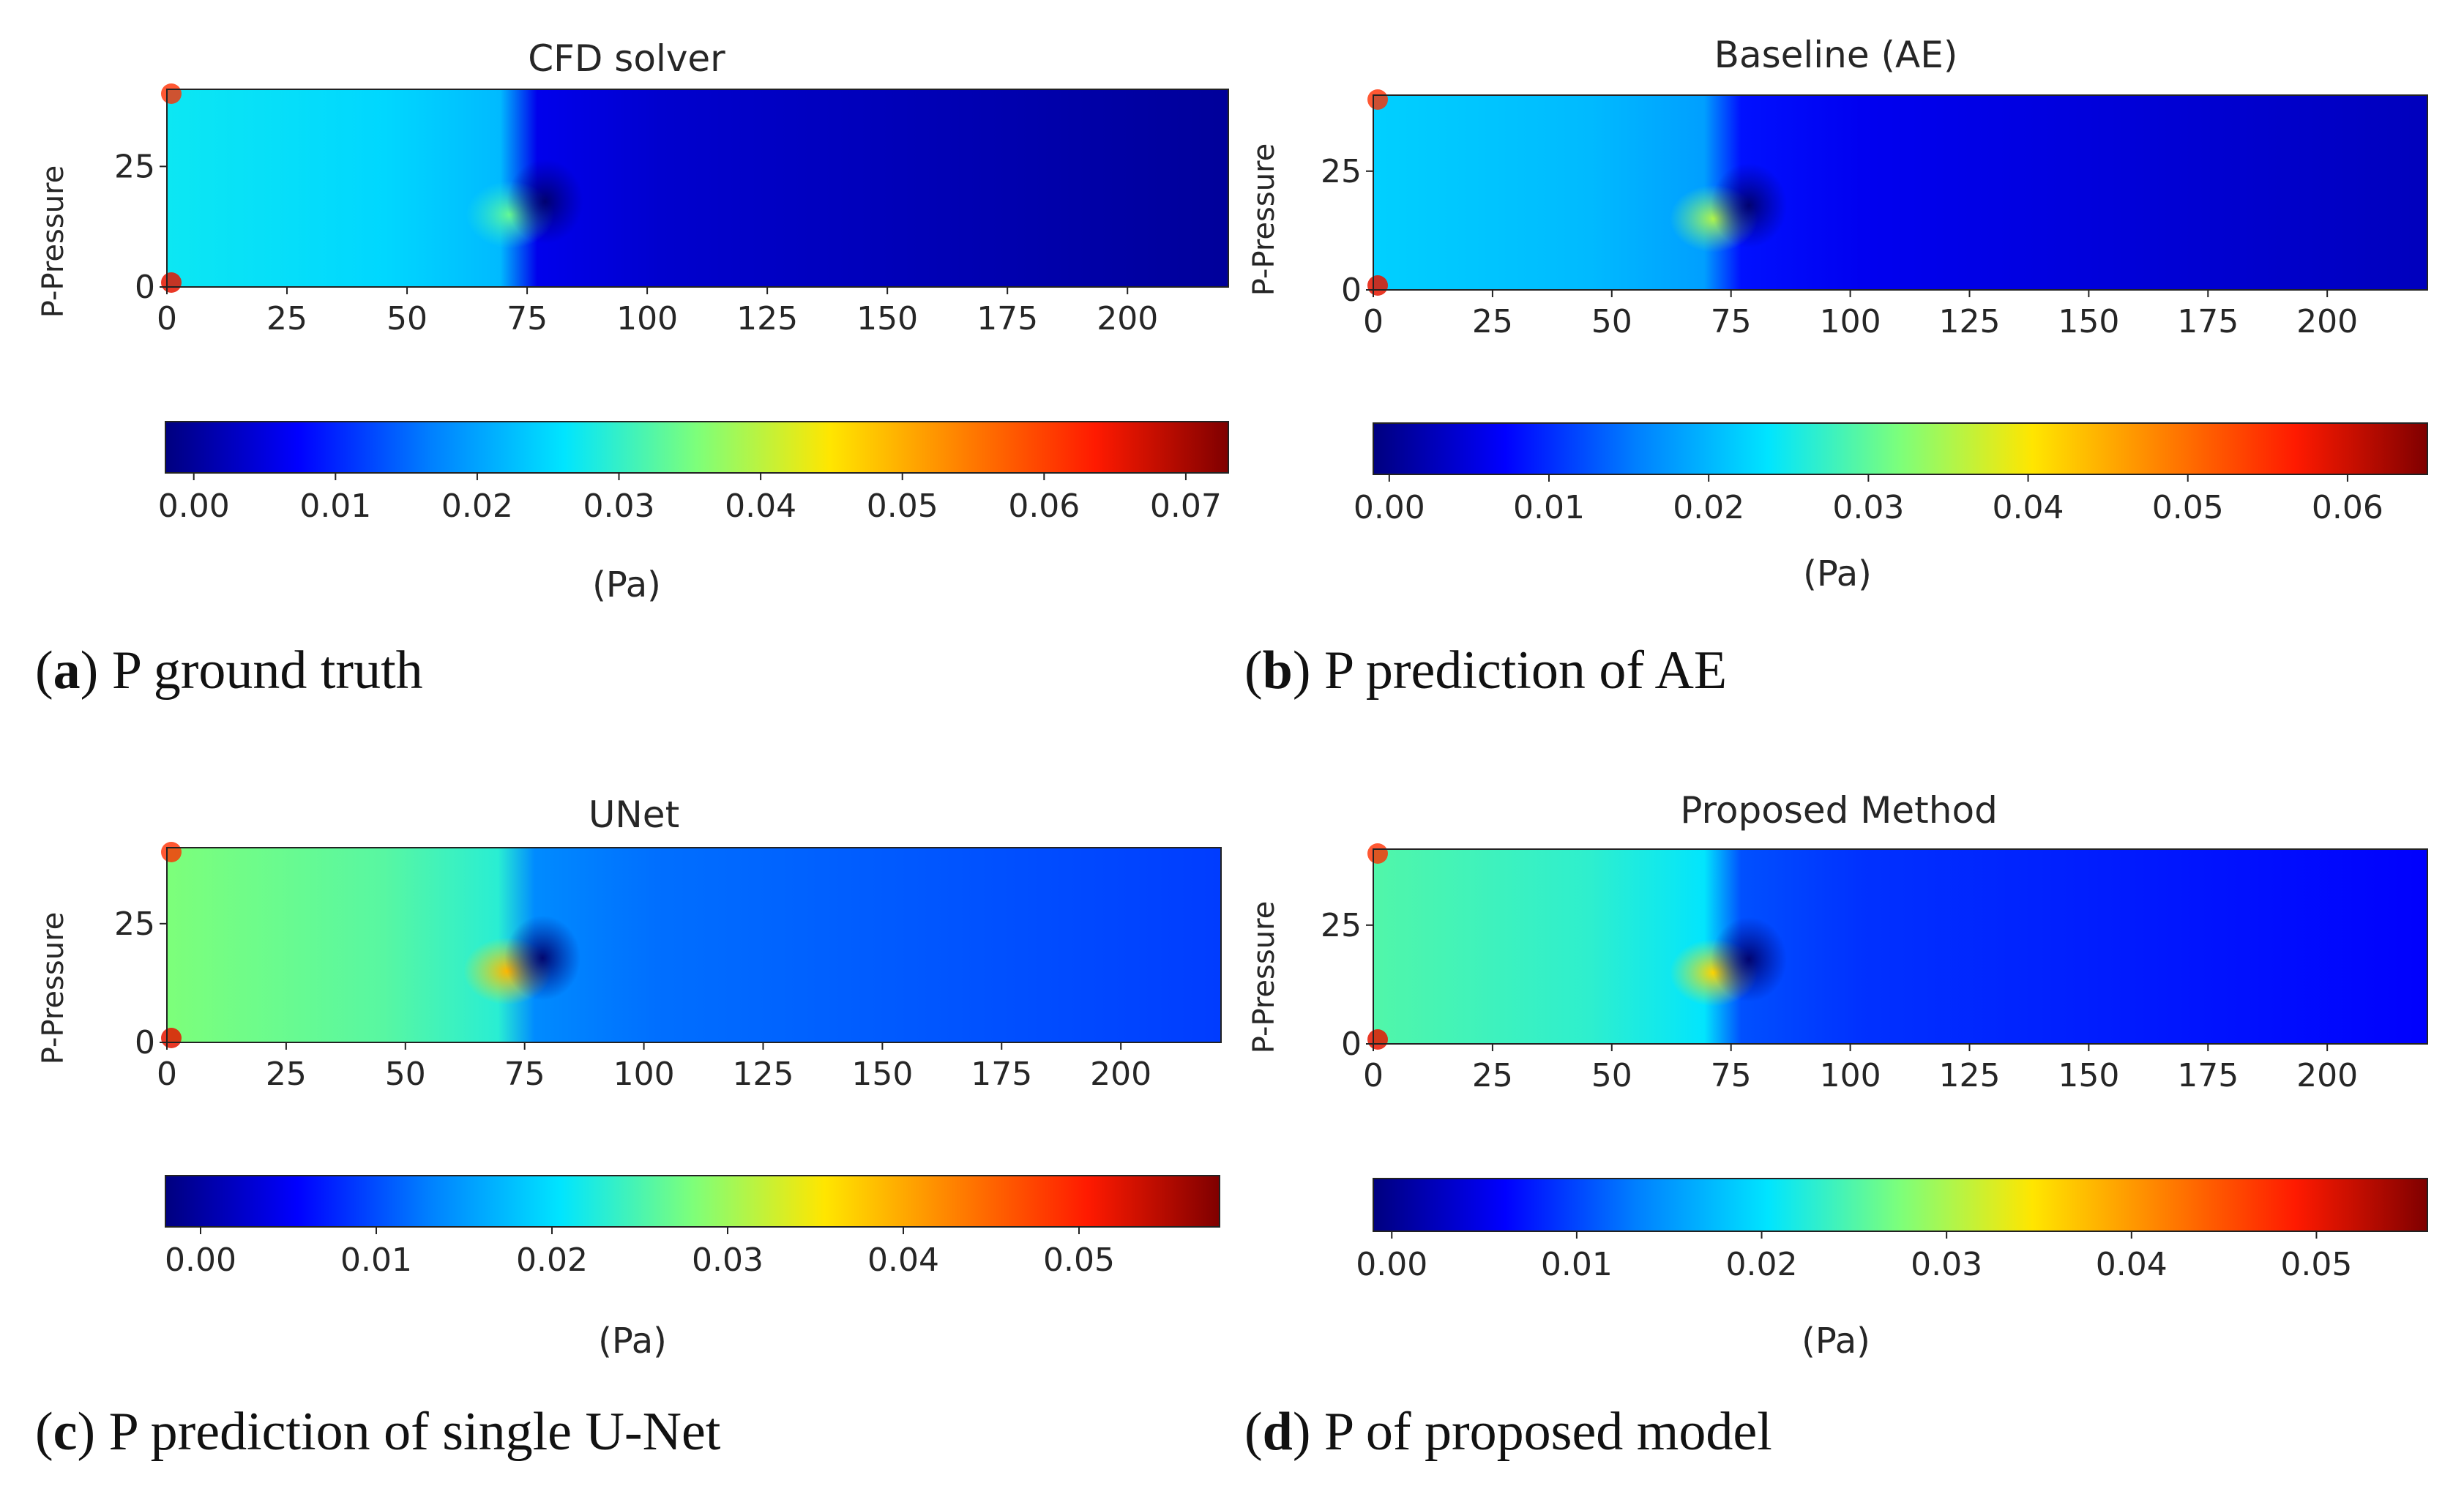 Image resolution: width=2464 pixels, height=1486 pixels. I want to click on panel-d-caption: (d) P of proposed model, so click(1508, 1432).